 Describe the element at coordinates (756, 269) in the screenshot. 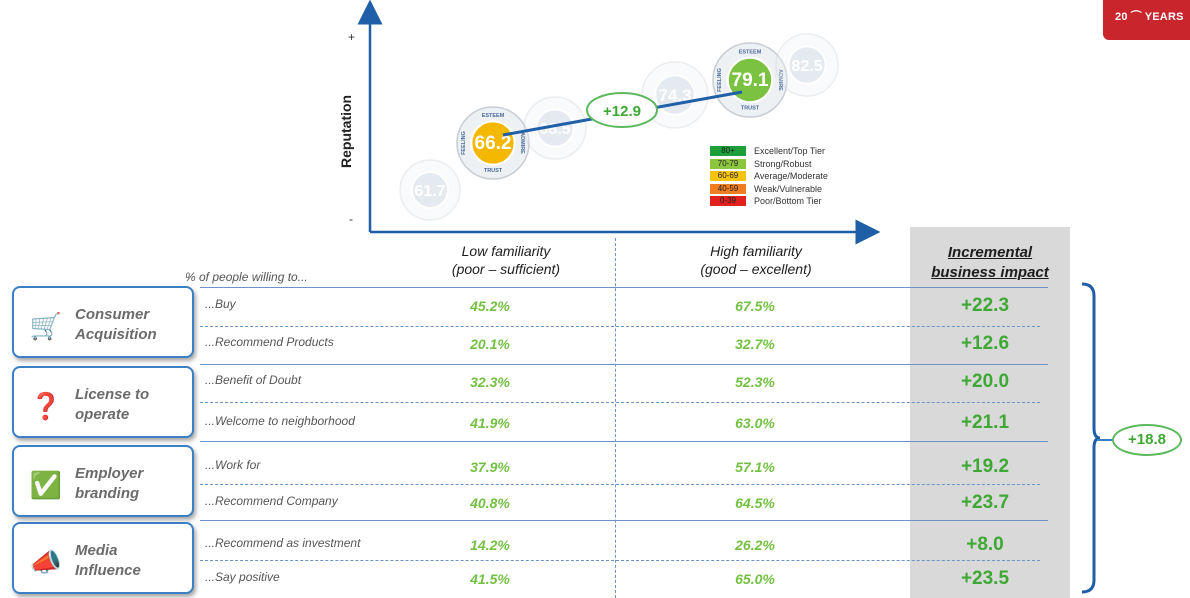

I see `high-head-line2: (good – excellent)` at that location.